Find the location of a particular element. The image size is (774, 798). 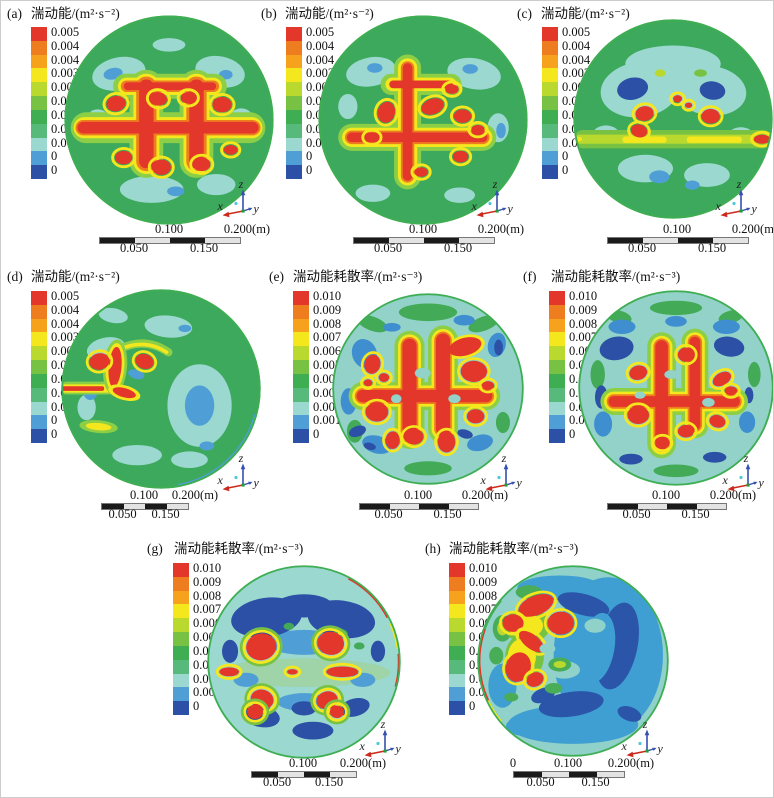

panel-label-f: (f) is located at coordinates (530, 276).